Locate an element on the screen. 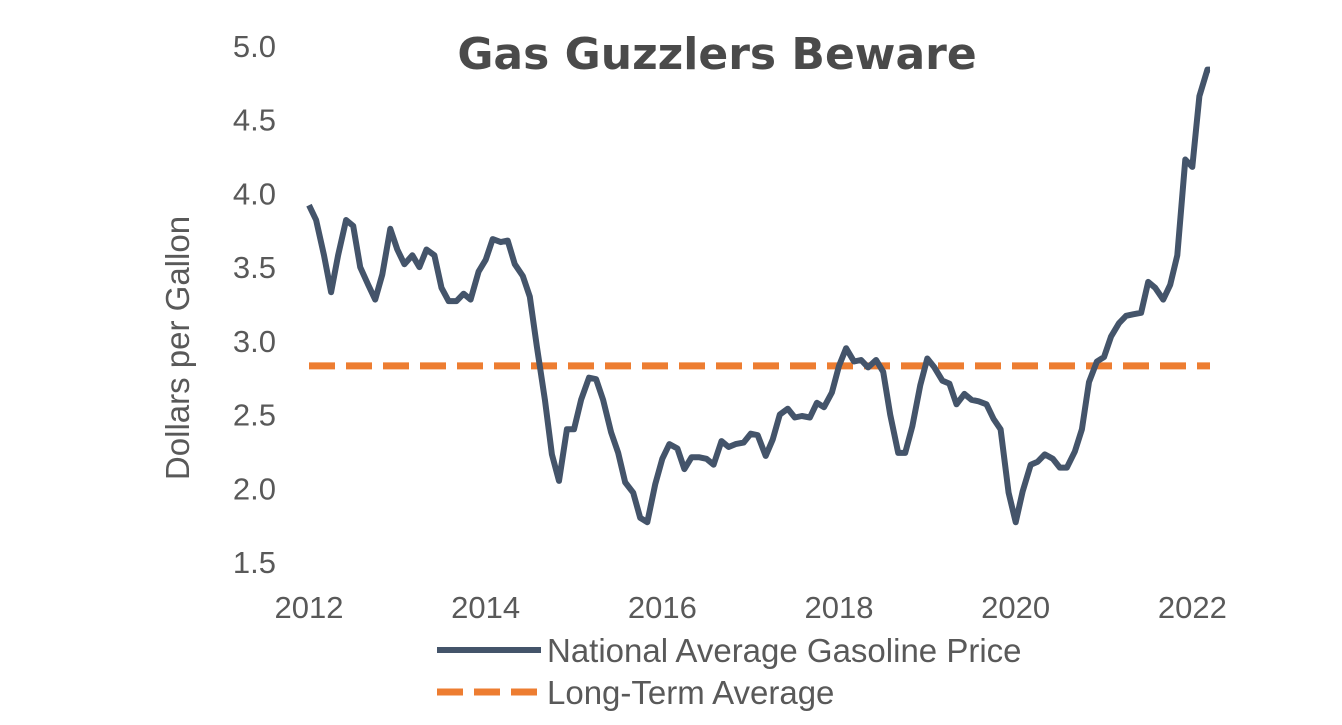  y-tick-label: 2.0 is located at coordinates (254, 488).